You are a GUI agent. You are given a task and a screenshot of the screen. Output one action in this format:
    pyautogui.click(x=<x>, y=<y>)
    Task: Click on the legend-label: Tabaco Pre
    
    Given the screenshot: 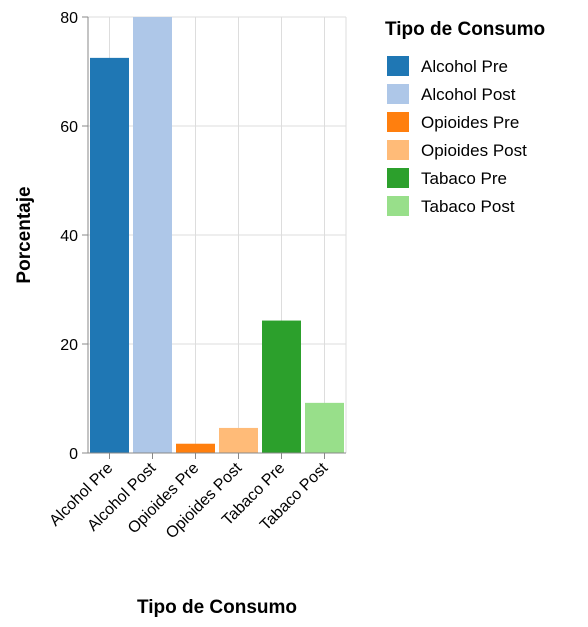 What is the action you would take?
    pyautogui.click(x=464, y=178)
    